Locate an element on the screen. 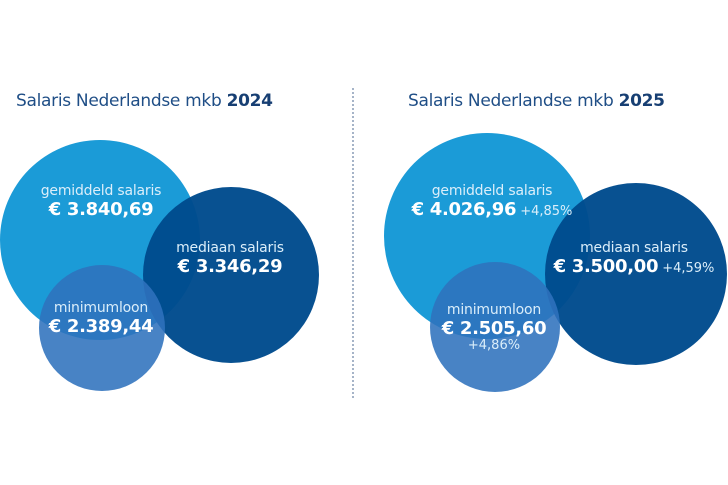  median-salary-label: mediaan salaris € 3.500,00 +4,59% is located at coordinates (634, 258).